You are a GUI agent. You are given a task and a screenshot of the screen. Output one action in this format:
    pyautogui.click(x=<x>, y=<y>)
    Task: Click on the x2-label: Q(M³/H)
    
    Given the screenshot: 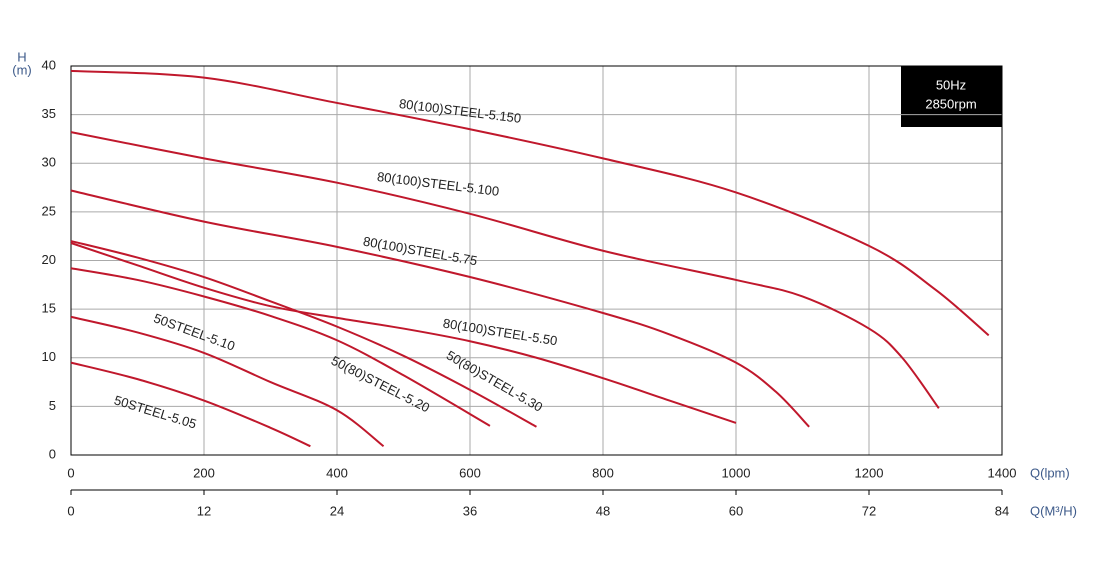 What is the action you would take?
    pyautogui.click(x=1053, y=510)
    